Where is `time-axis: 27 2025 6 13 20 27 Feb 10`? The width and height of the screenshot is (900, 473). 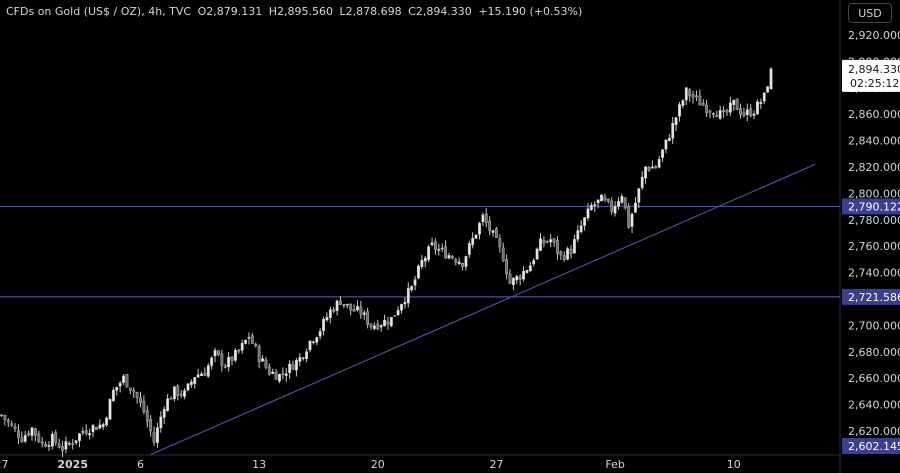
time-axis: 27 2025 6 13 20 27 Feb 10 is located at coordinates (370, 464).